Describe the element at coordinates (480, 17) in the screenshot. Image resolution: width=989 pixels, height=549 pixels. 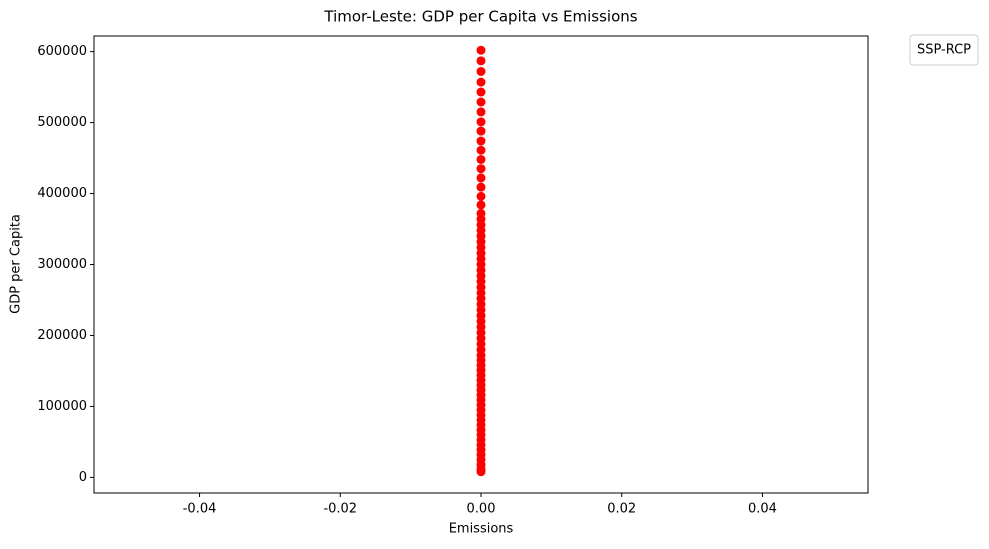
I see `chart-title: Timor-Leste: GDP per Capita vs Emissions` at that location.